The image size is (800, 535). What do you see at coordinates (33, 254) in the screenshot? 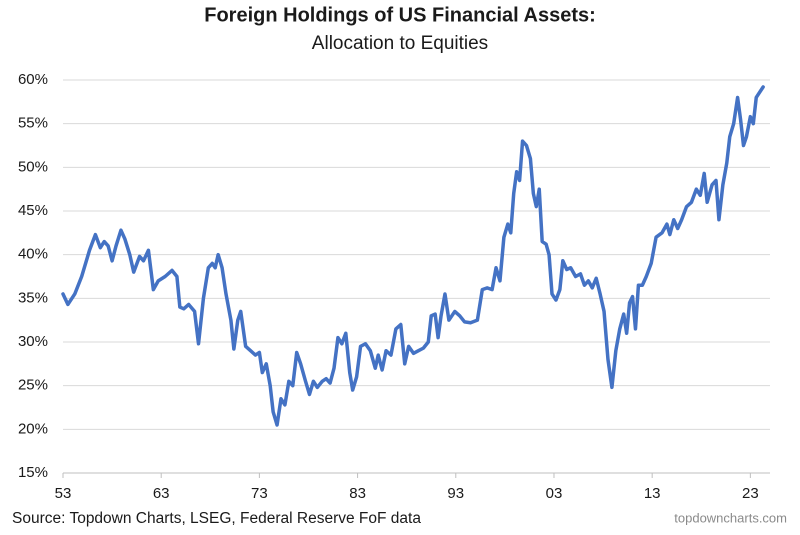
I see `y-tick-label: 40%` at bounding box center [33, 254].